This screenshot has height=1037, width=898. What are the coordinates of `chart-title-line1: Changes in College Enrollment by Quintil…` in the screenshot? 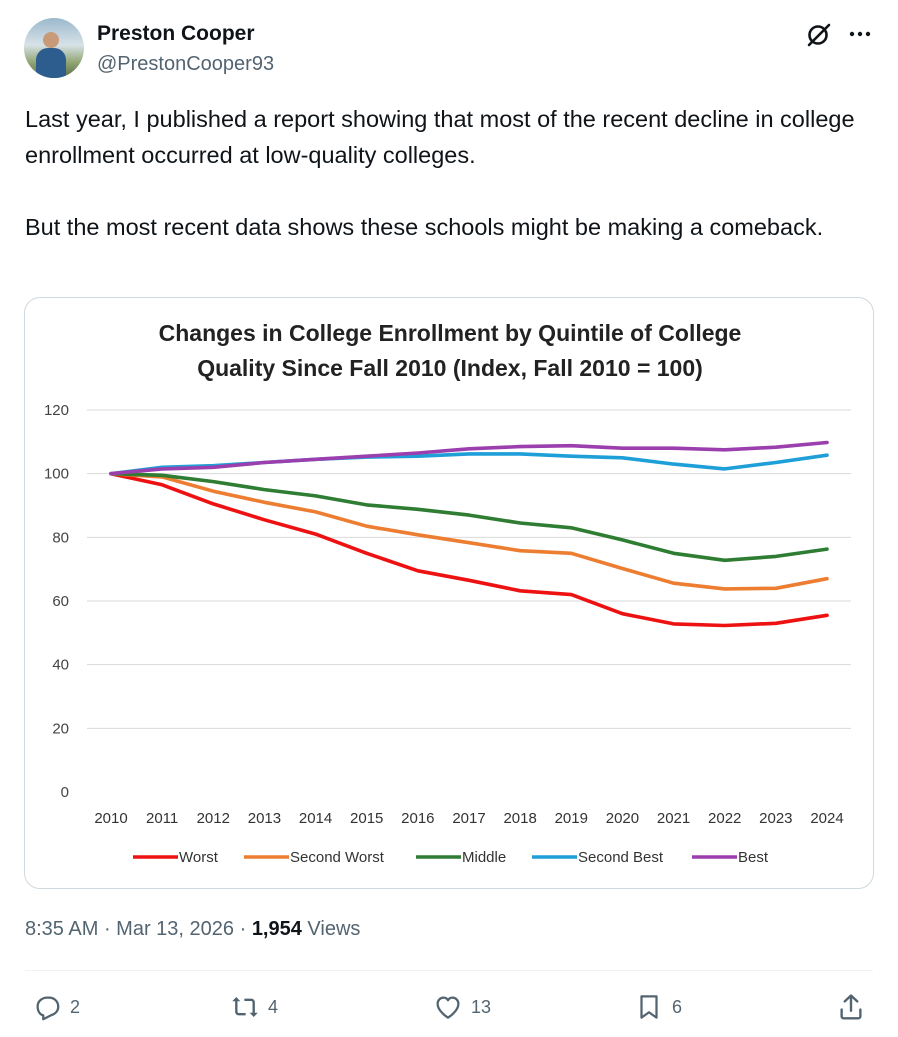 It's located at (450, 333).